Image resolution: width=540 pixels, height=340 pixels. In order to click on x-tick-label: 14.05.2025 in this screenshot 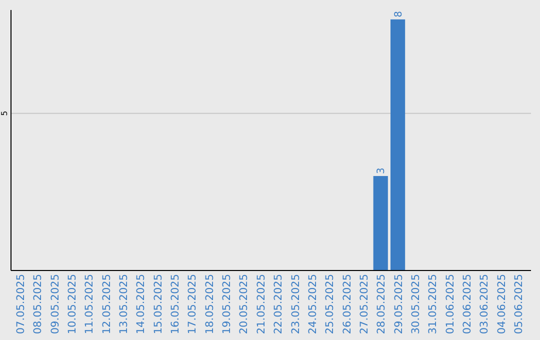, I will do `click(141, 304)`.